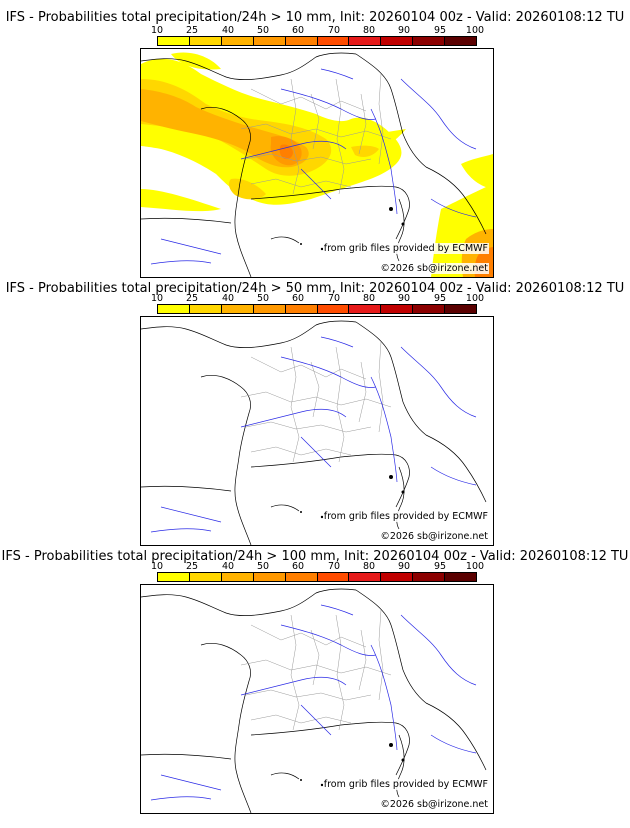 The width and height of the screenshot is (630, 828). I want to click on panel-3-source-credit: from grib files provided by ECMWF, so click(405, 784).